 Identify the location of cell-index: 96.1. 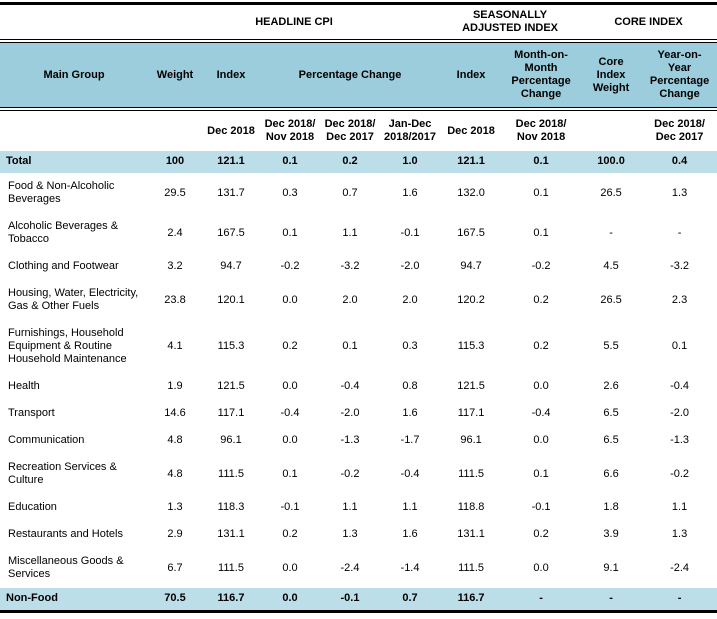
(231, 440).